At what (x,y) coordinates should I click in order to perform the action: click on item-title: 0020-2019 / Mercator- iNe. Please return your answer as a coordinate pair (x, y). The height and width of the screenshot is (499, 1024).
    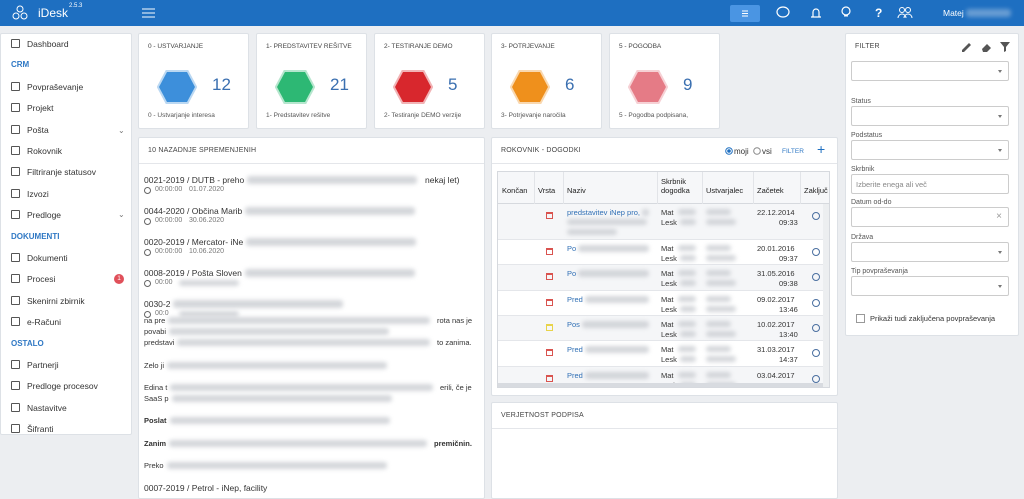
    Looking at the image, I should click on (194, 242).